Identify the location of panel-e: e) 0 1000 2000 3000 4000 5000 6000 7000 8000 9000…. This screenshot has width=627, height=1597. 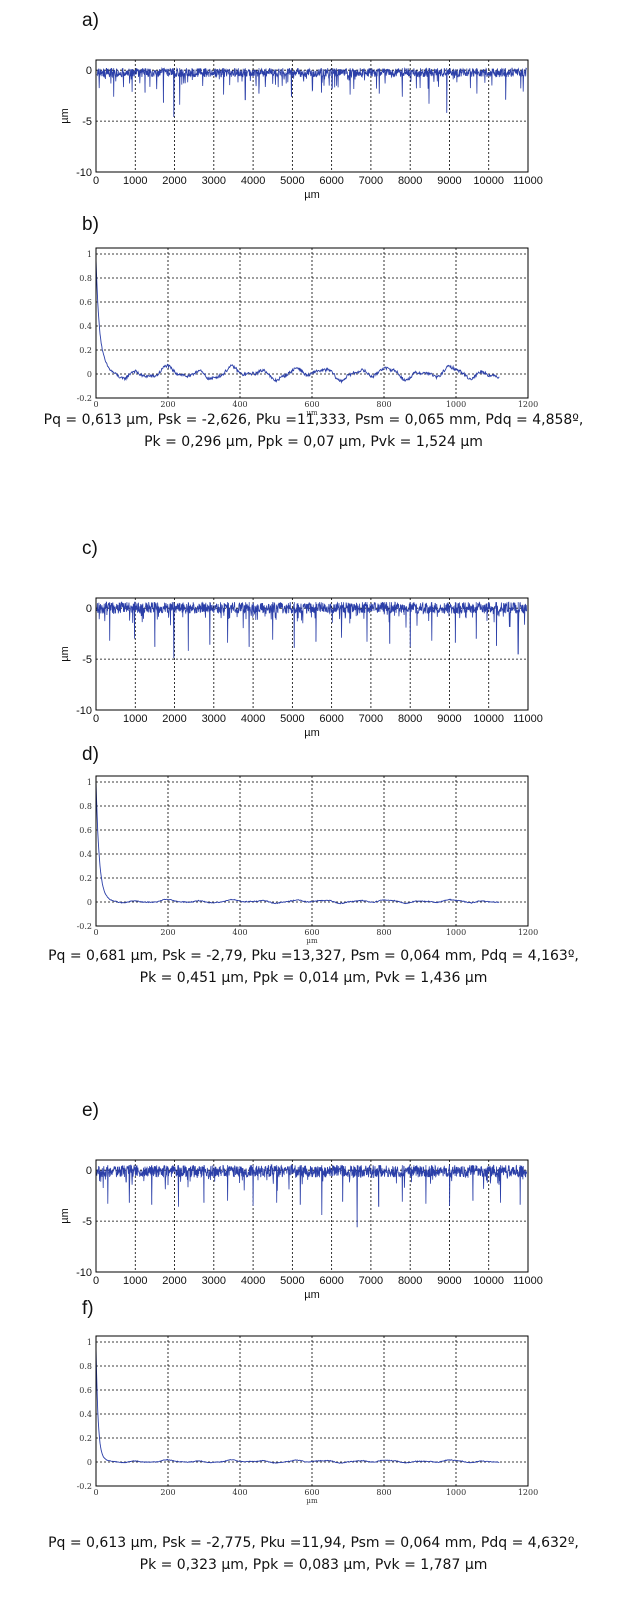
(313, 1210).